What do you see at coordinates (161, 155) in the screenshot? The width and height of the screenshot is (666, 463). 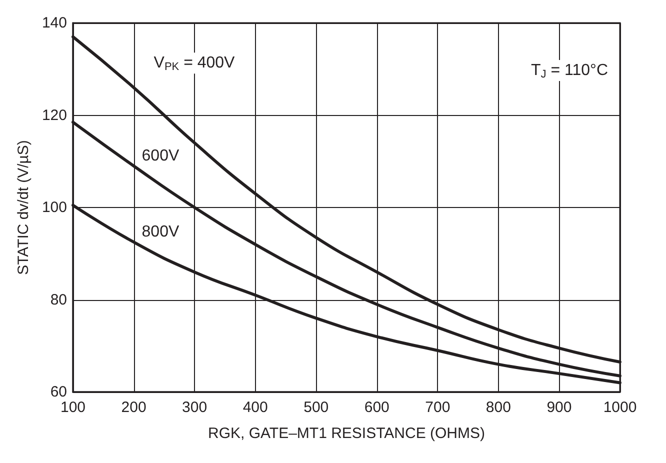 I see `series-label: 600V` at bounding box center [161, 155].